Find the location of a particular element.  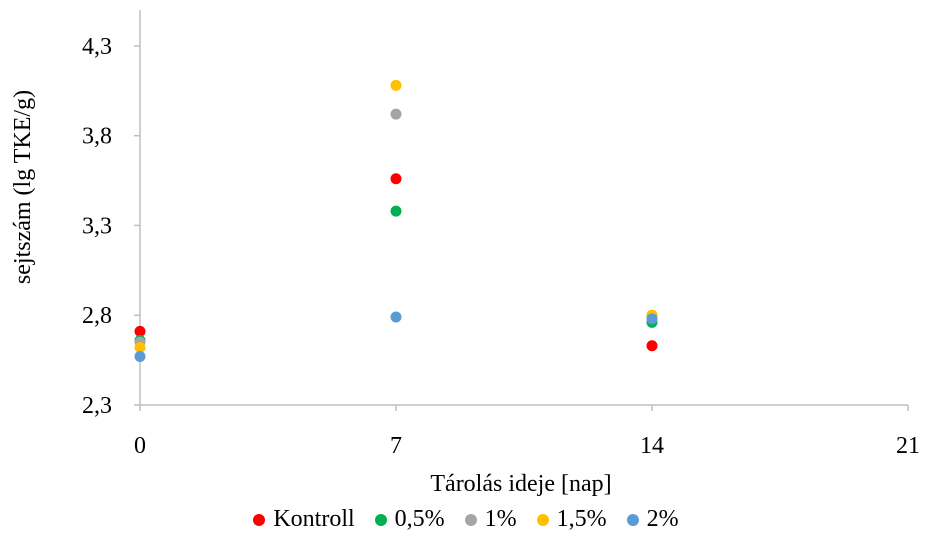

y-ticks: 2,3 2,8 3,3 3,8 4,3 is located at coordinates (111, 226).